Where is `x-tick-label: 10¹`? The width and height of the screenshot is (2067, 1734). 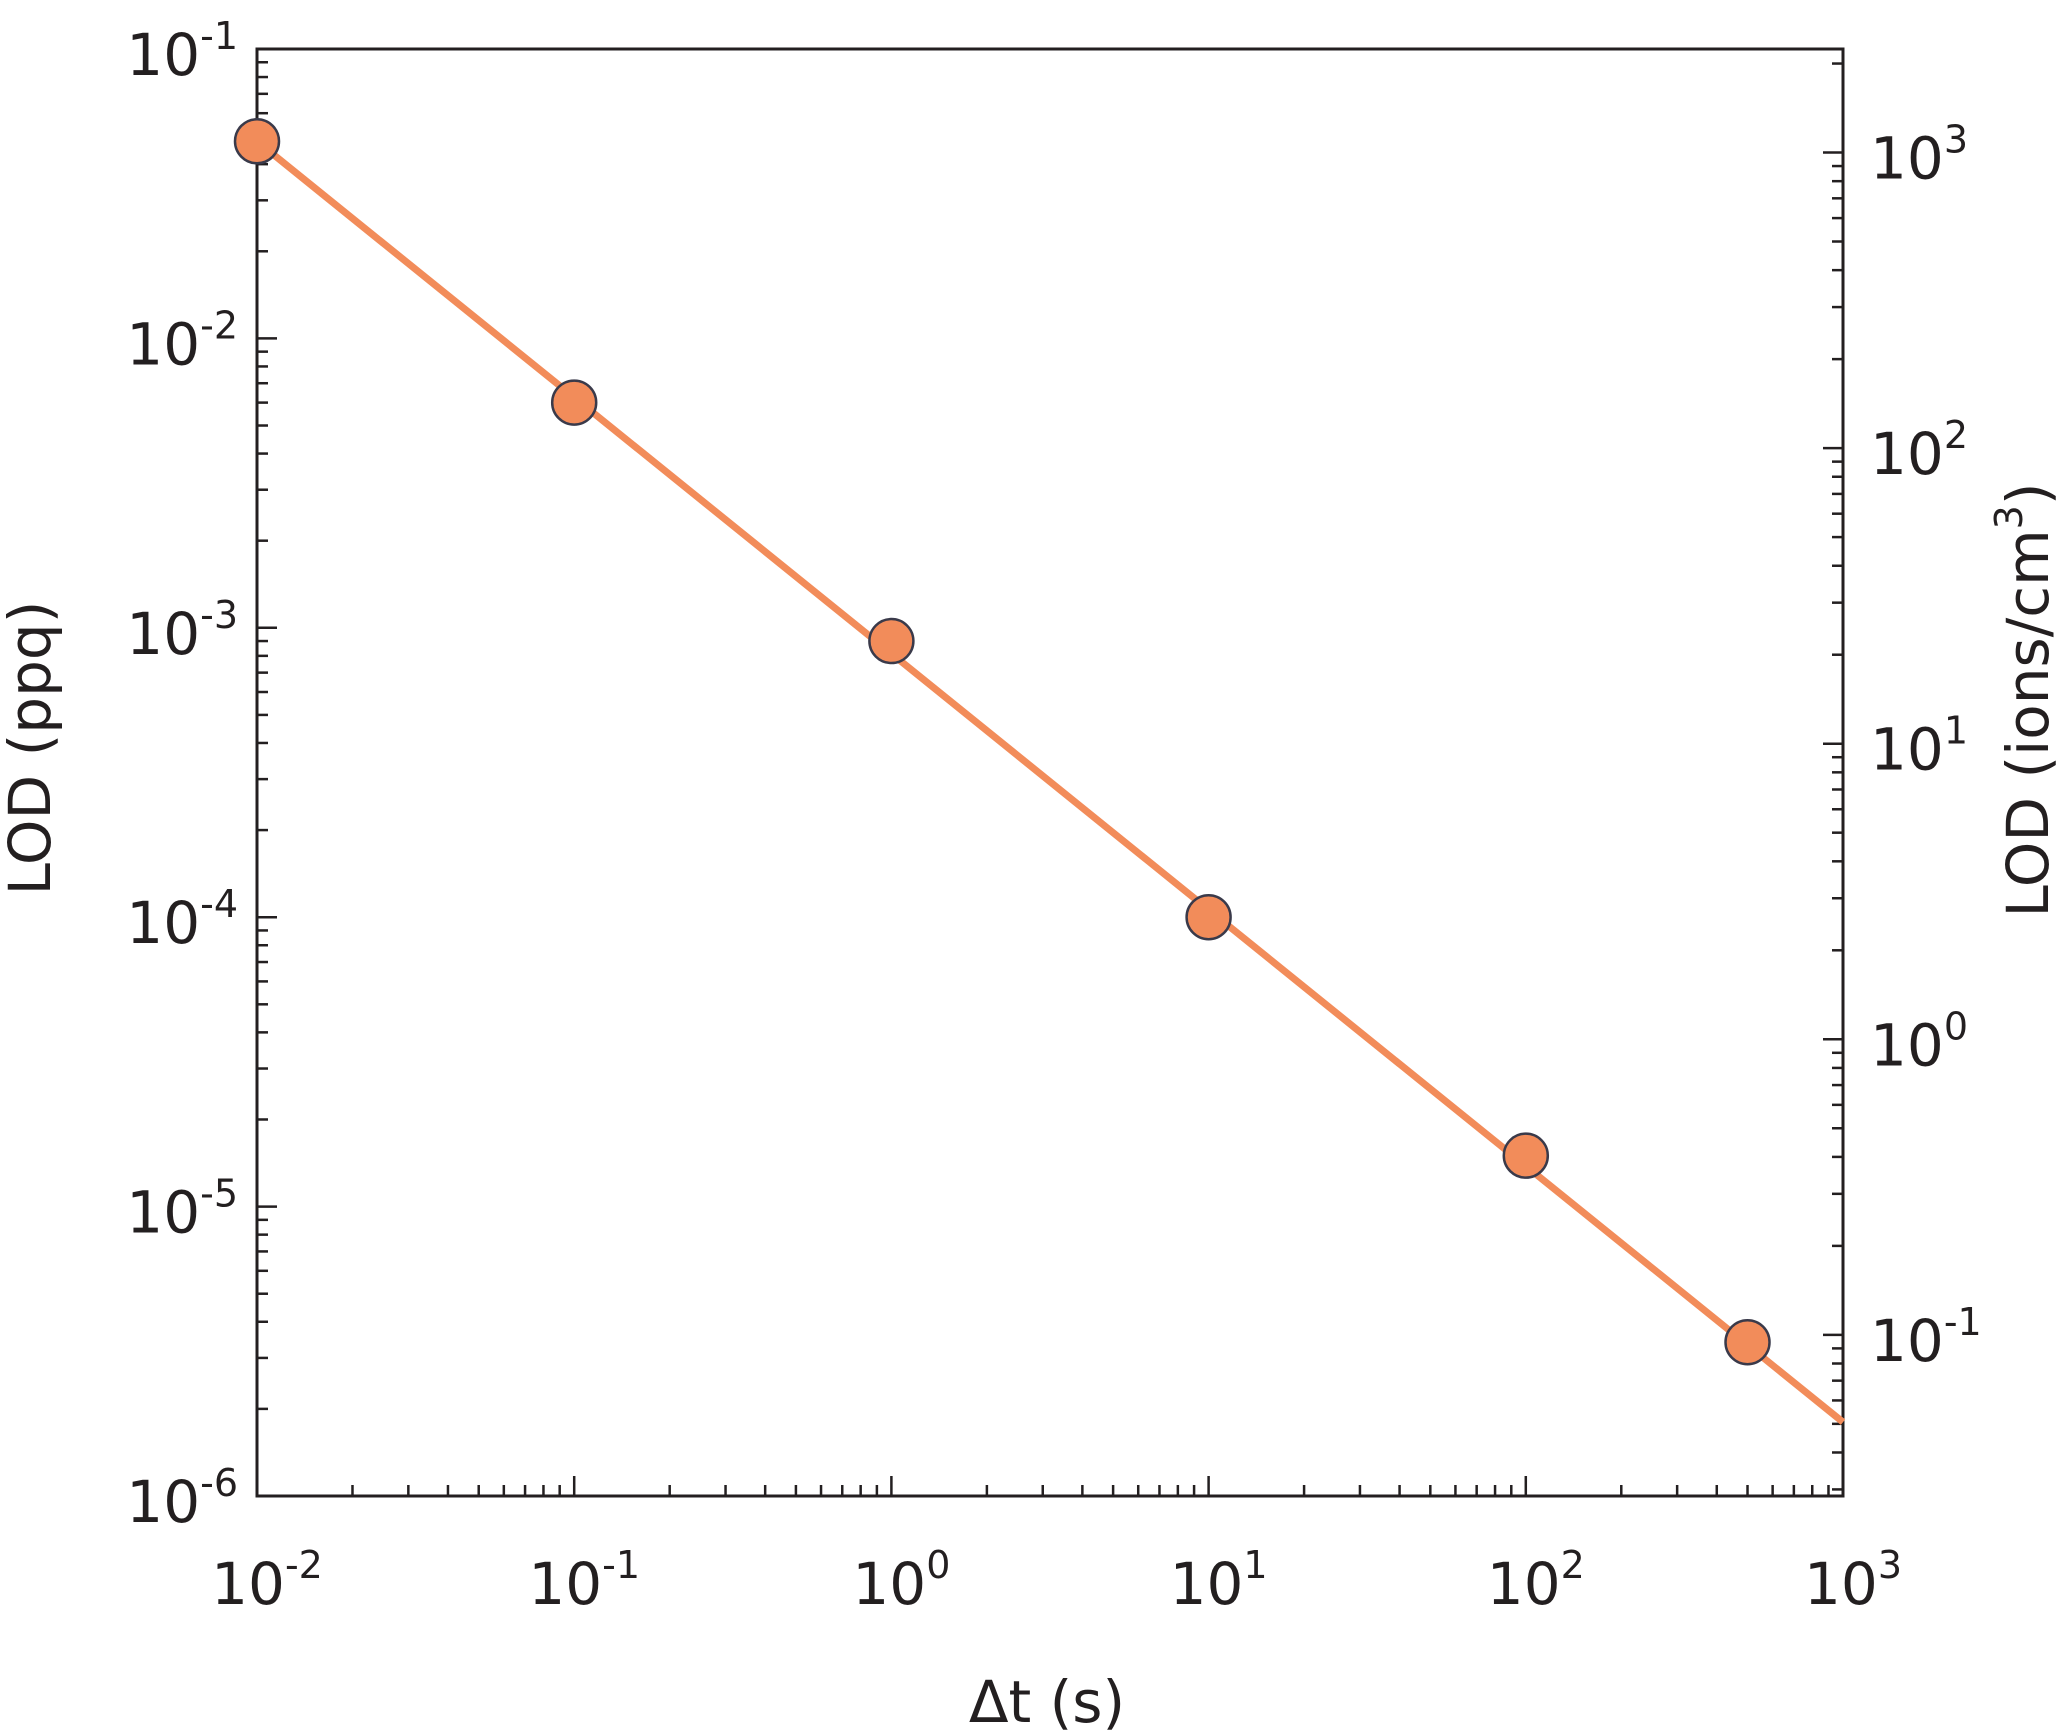 x-tick-label: 10¹ is located at coordinates (1219, 1580).